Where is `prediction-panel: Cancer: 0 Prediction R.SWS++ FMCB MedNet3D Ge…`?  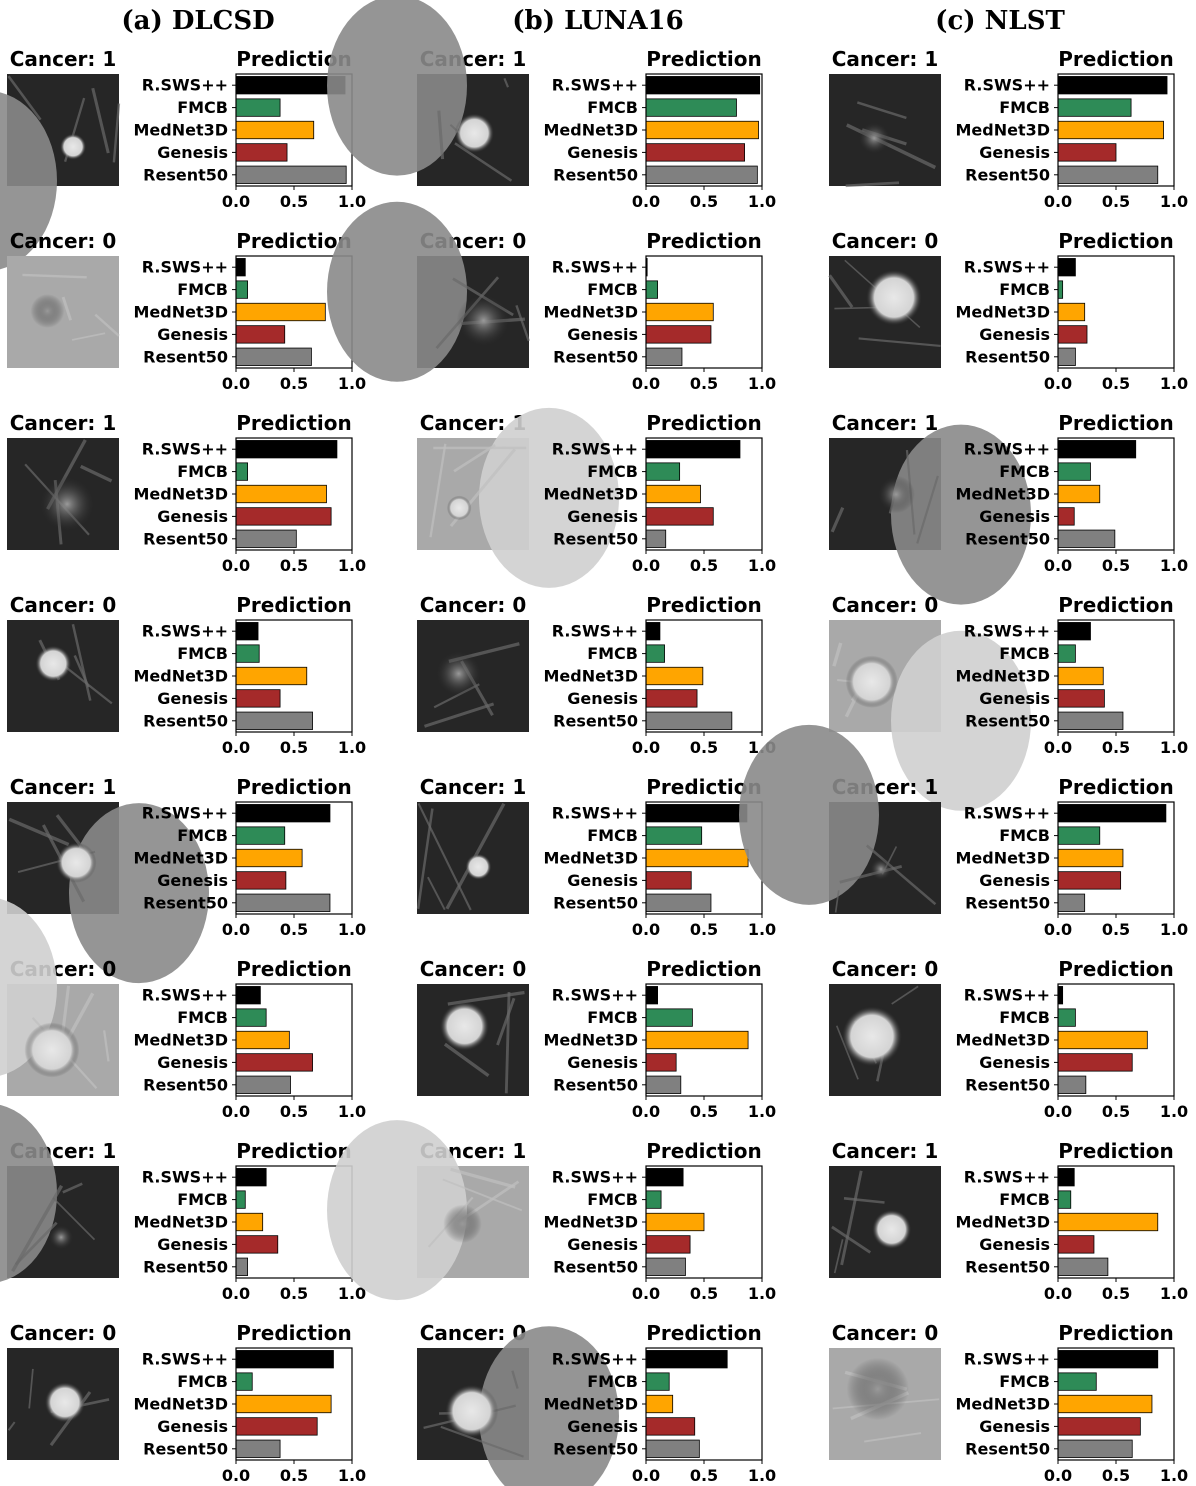
prediction-panel: Cancer: 0 Prediction R.SWS++ FMCB MedNet3D Ge… is located at coordinates (186, 675).